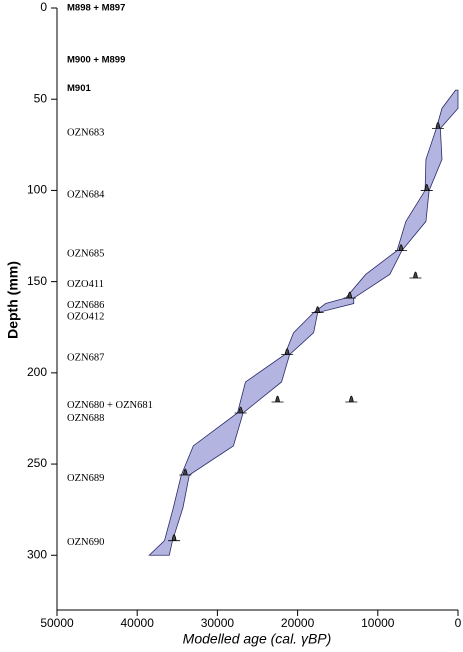 The height and width of the screenshot is (652, 463). I want to click on x-tick-label: 40000, so click(138, 623).